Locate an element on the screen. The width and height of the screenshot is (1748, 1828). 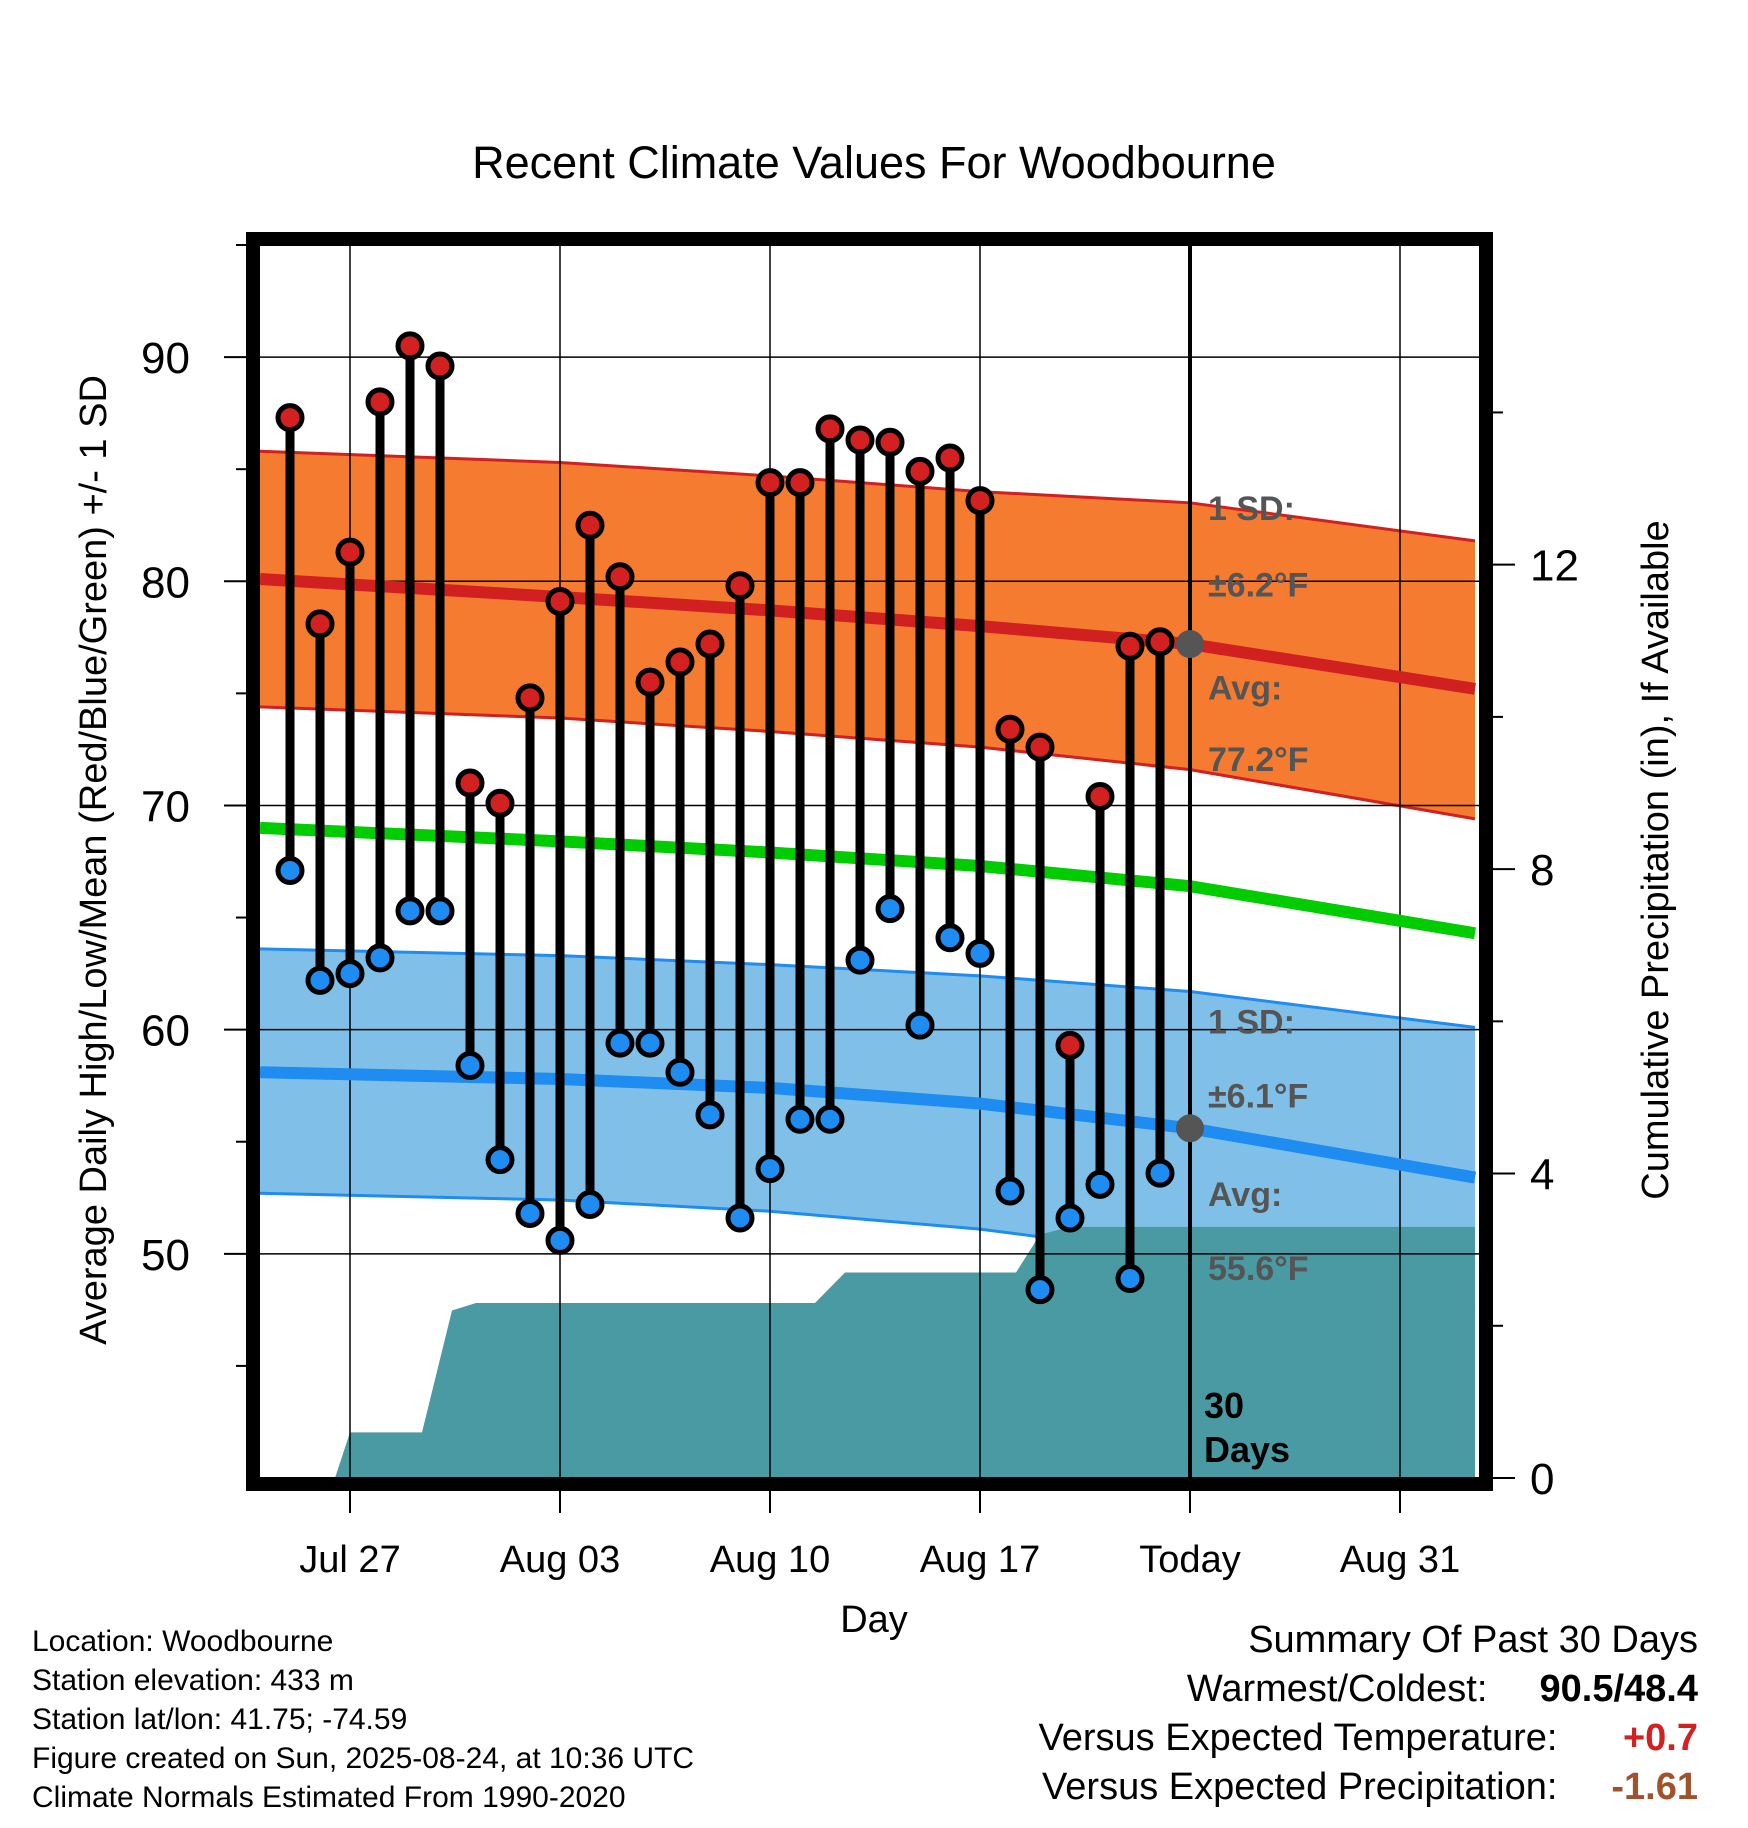
x-tick-label-1: Aug 03 is located at coordinates (560, 1560).